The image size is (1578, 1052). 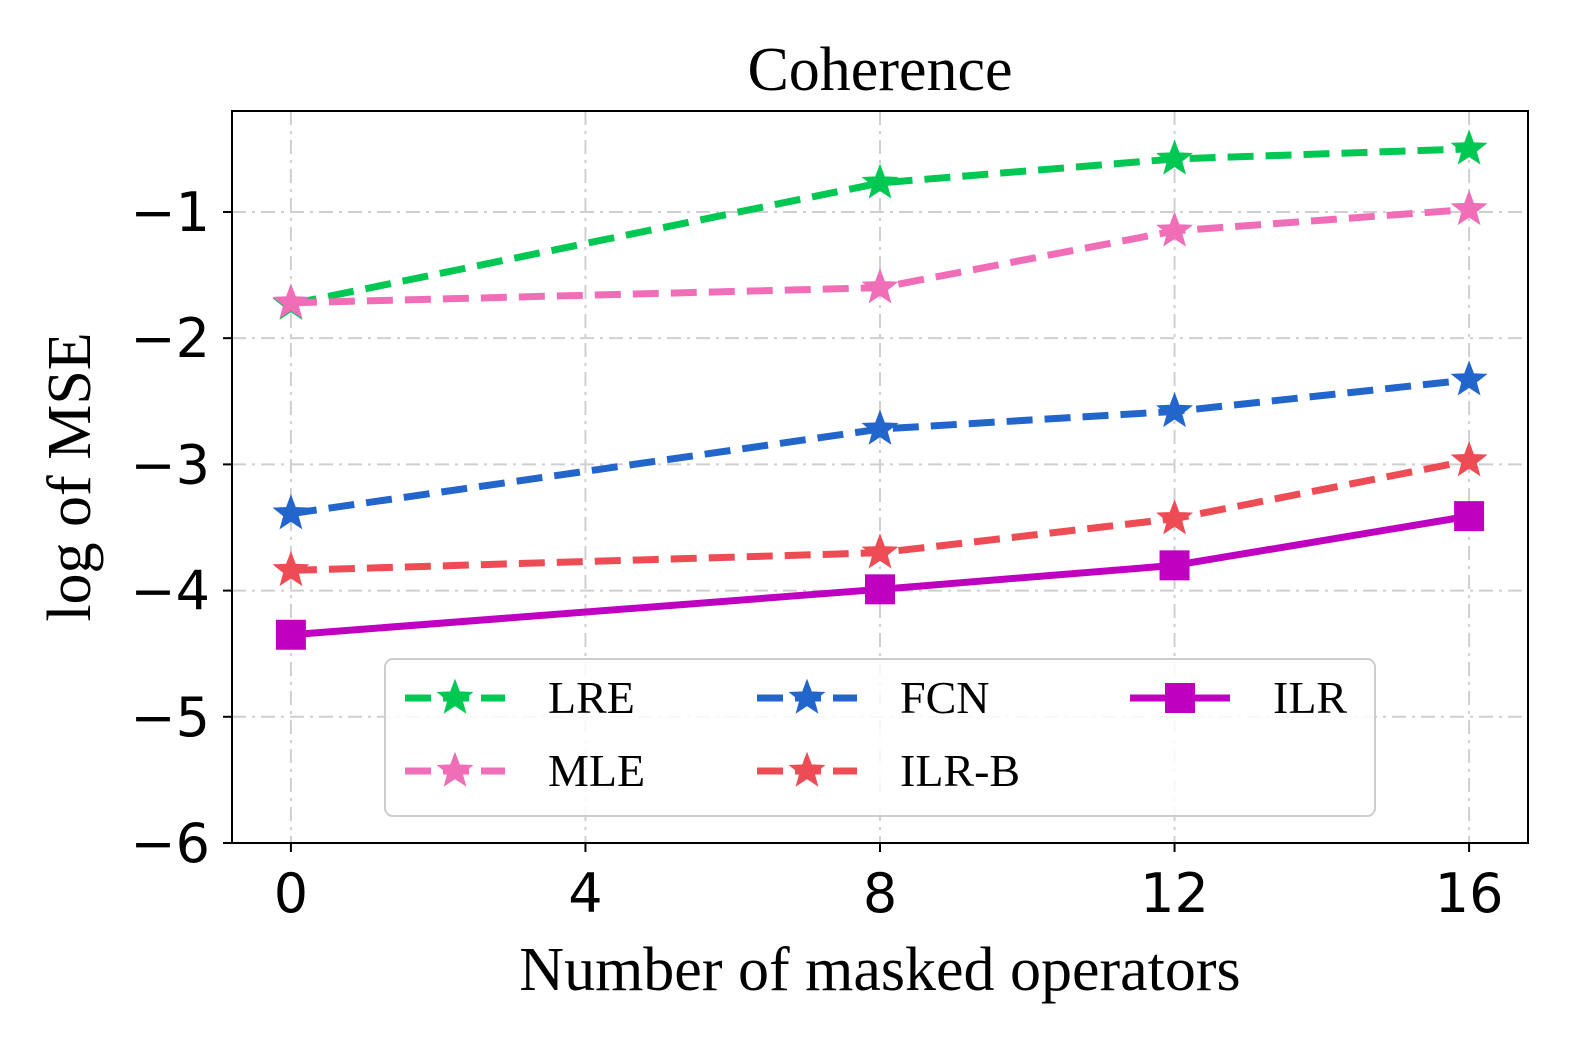 What do you see at coordinates (170, 338) in the screenshot?
I see `y-tick-label: −2` at bounding box center [170, 338].